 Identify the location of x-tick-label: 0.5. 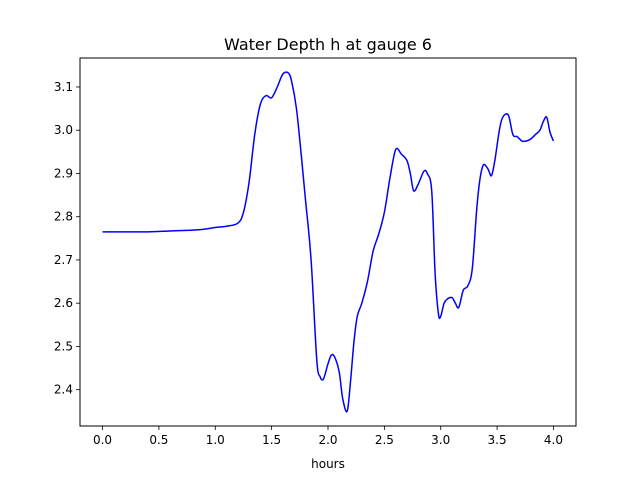
(158, 440).